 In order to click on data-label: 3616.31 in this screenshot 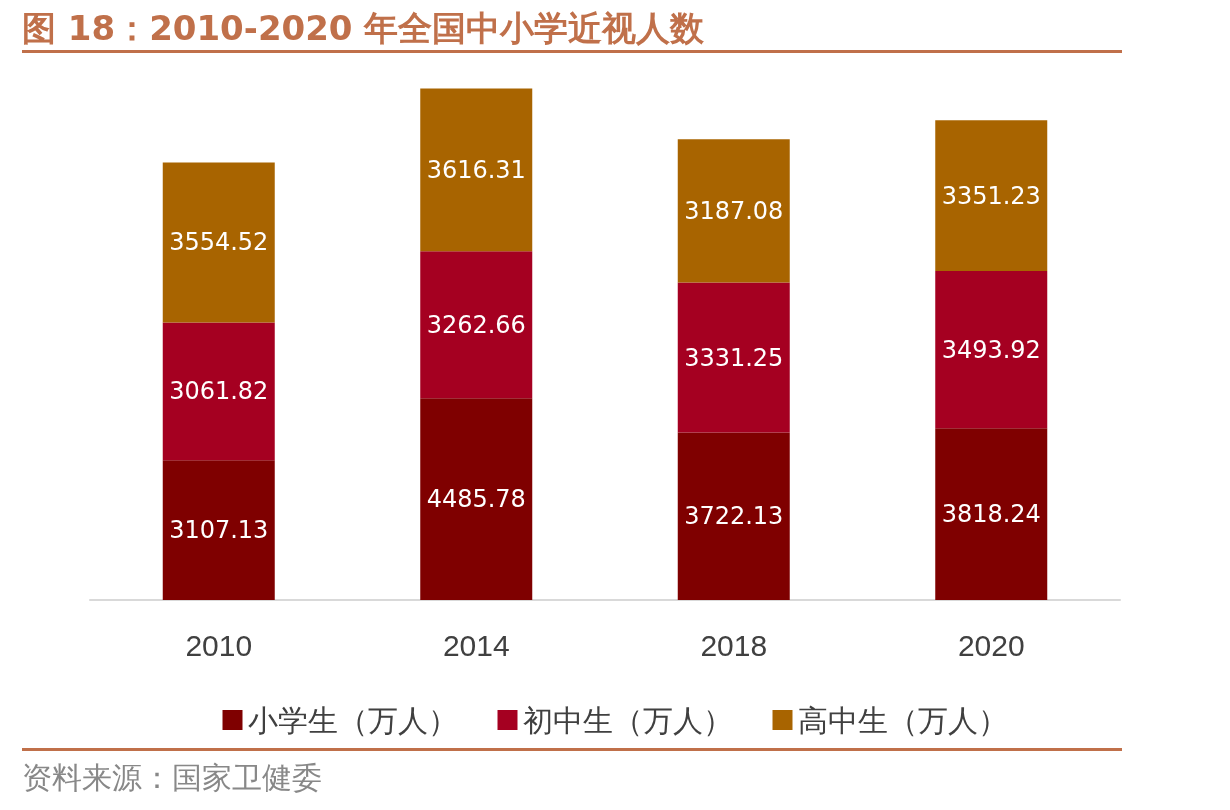, I will do `click(476, 169)`.